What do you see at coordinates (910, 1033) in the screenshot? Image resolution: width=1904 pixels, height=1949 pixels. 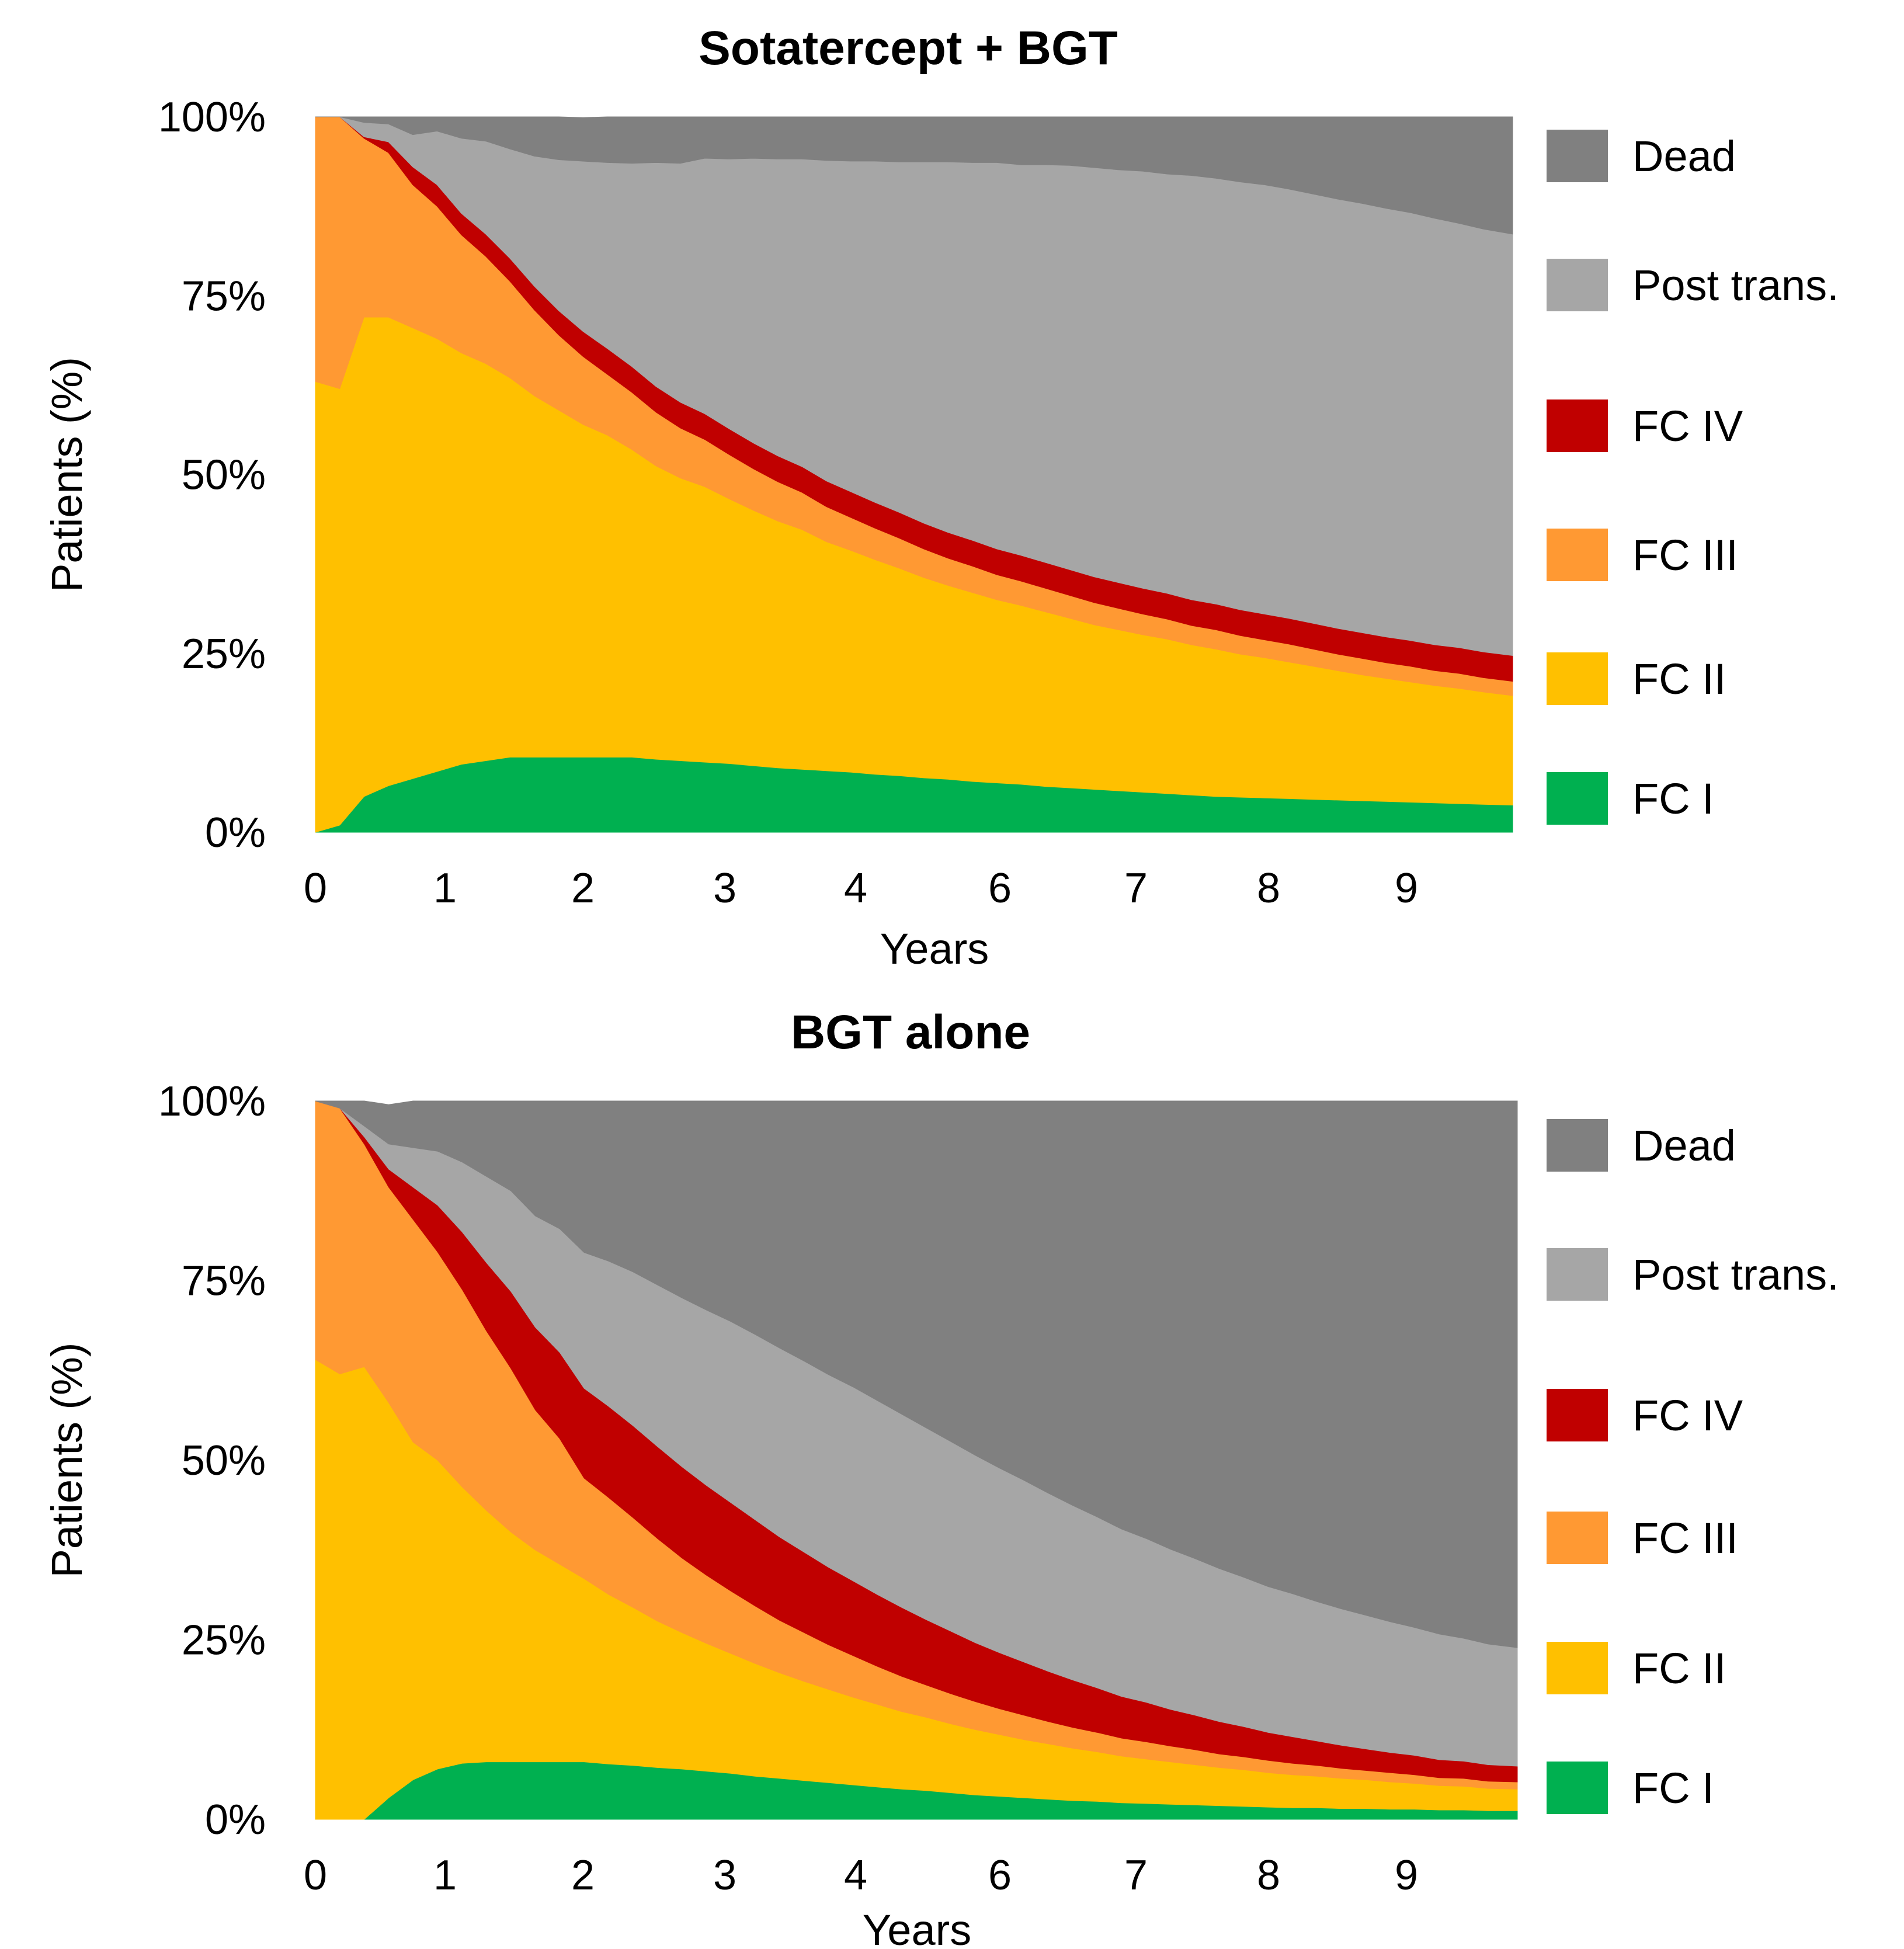 I see `chart-title: BGT alone` at bounding box center [910, 1033].